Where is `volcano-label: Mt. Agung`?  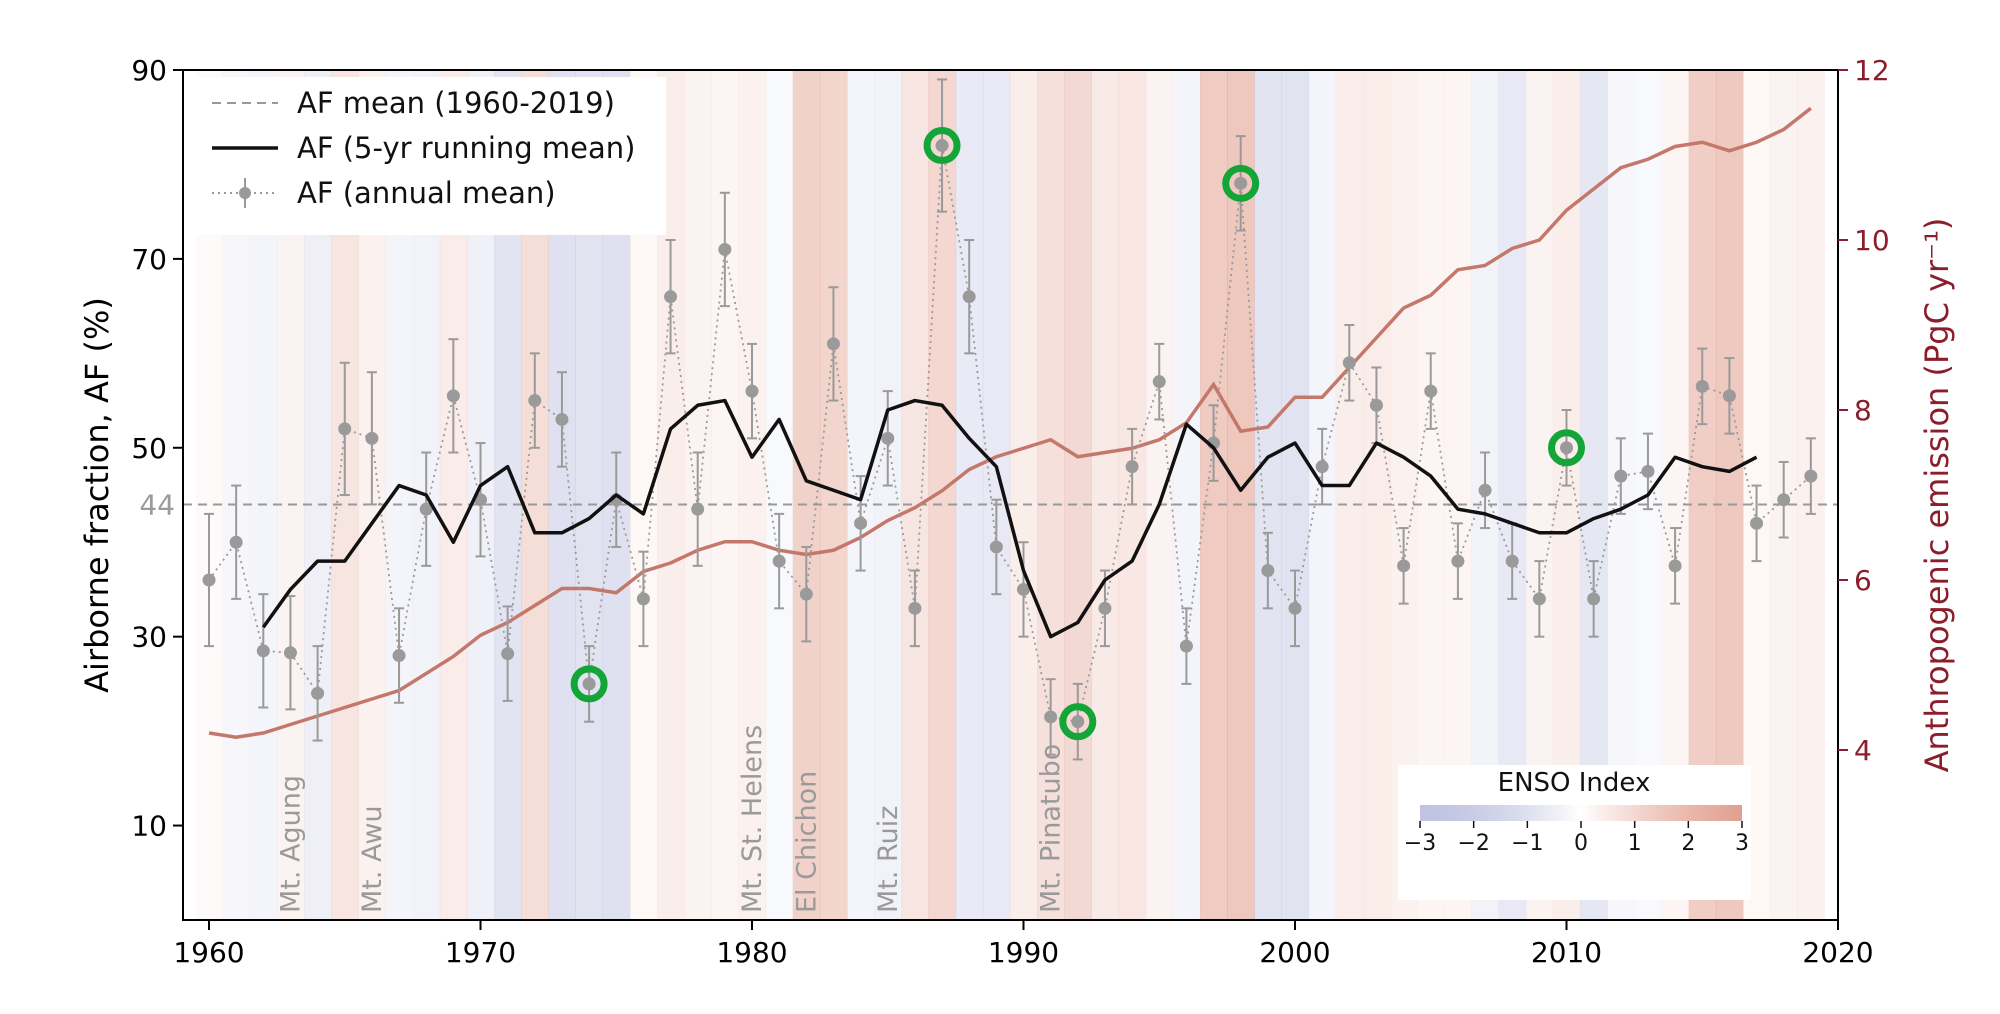 volcano-label: Mt. Agung is located at coordinates (290, 844).